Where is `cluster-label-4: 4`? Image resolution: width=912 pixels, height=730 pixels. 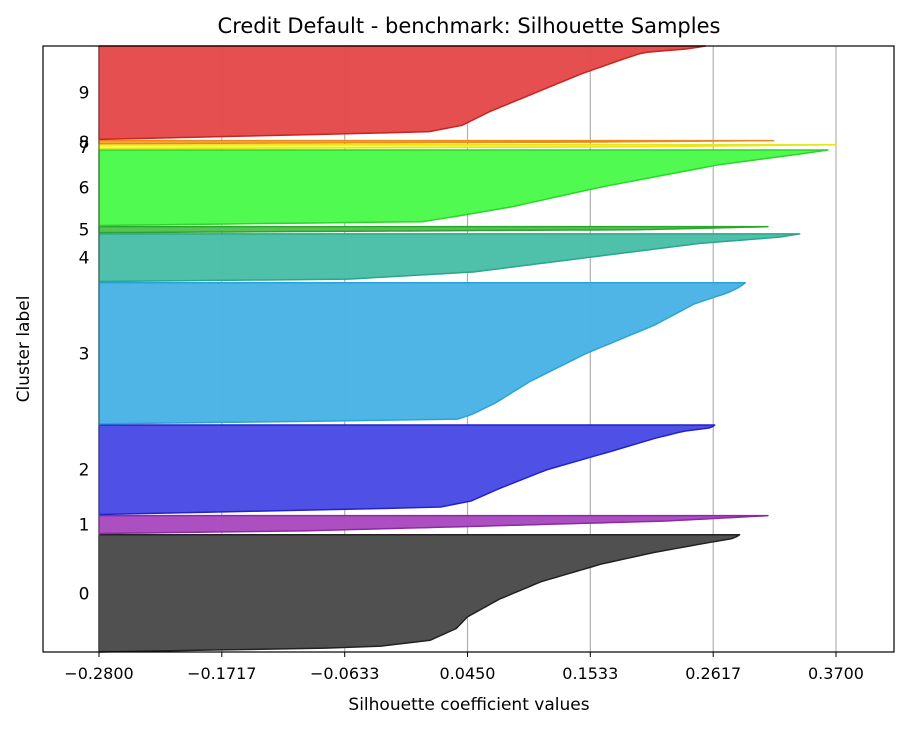 cluster-label-4: 4 is located at coordinates (84, 259).